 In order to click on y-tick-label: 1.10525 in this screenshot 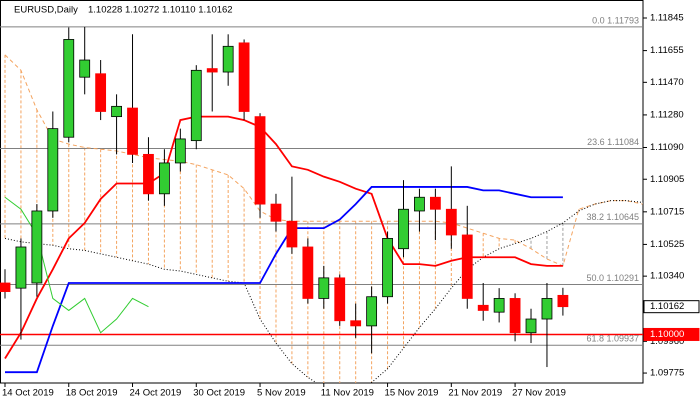, I will do `click(667, 244)`.